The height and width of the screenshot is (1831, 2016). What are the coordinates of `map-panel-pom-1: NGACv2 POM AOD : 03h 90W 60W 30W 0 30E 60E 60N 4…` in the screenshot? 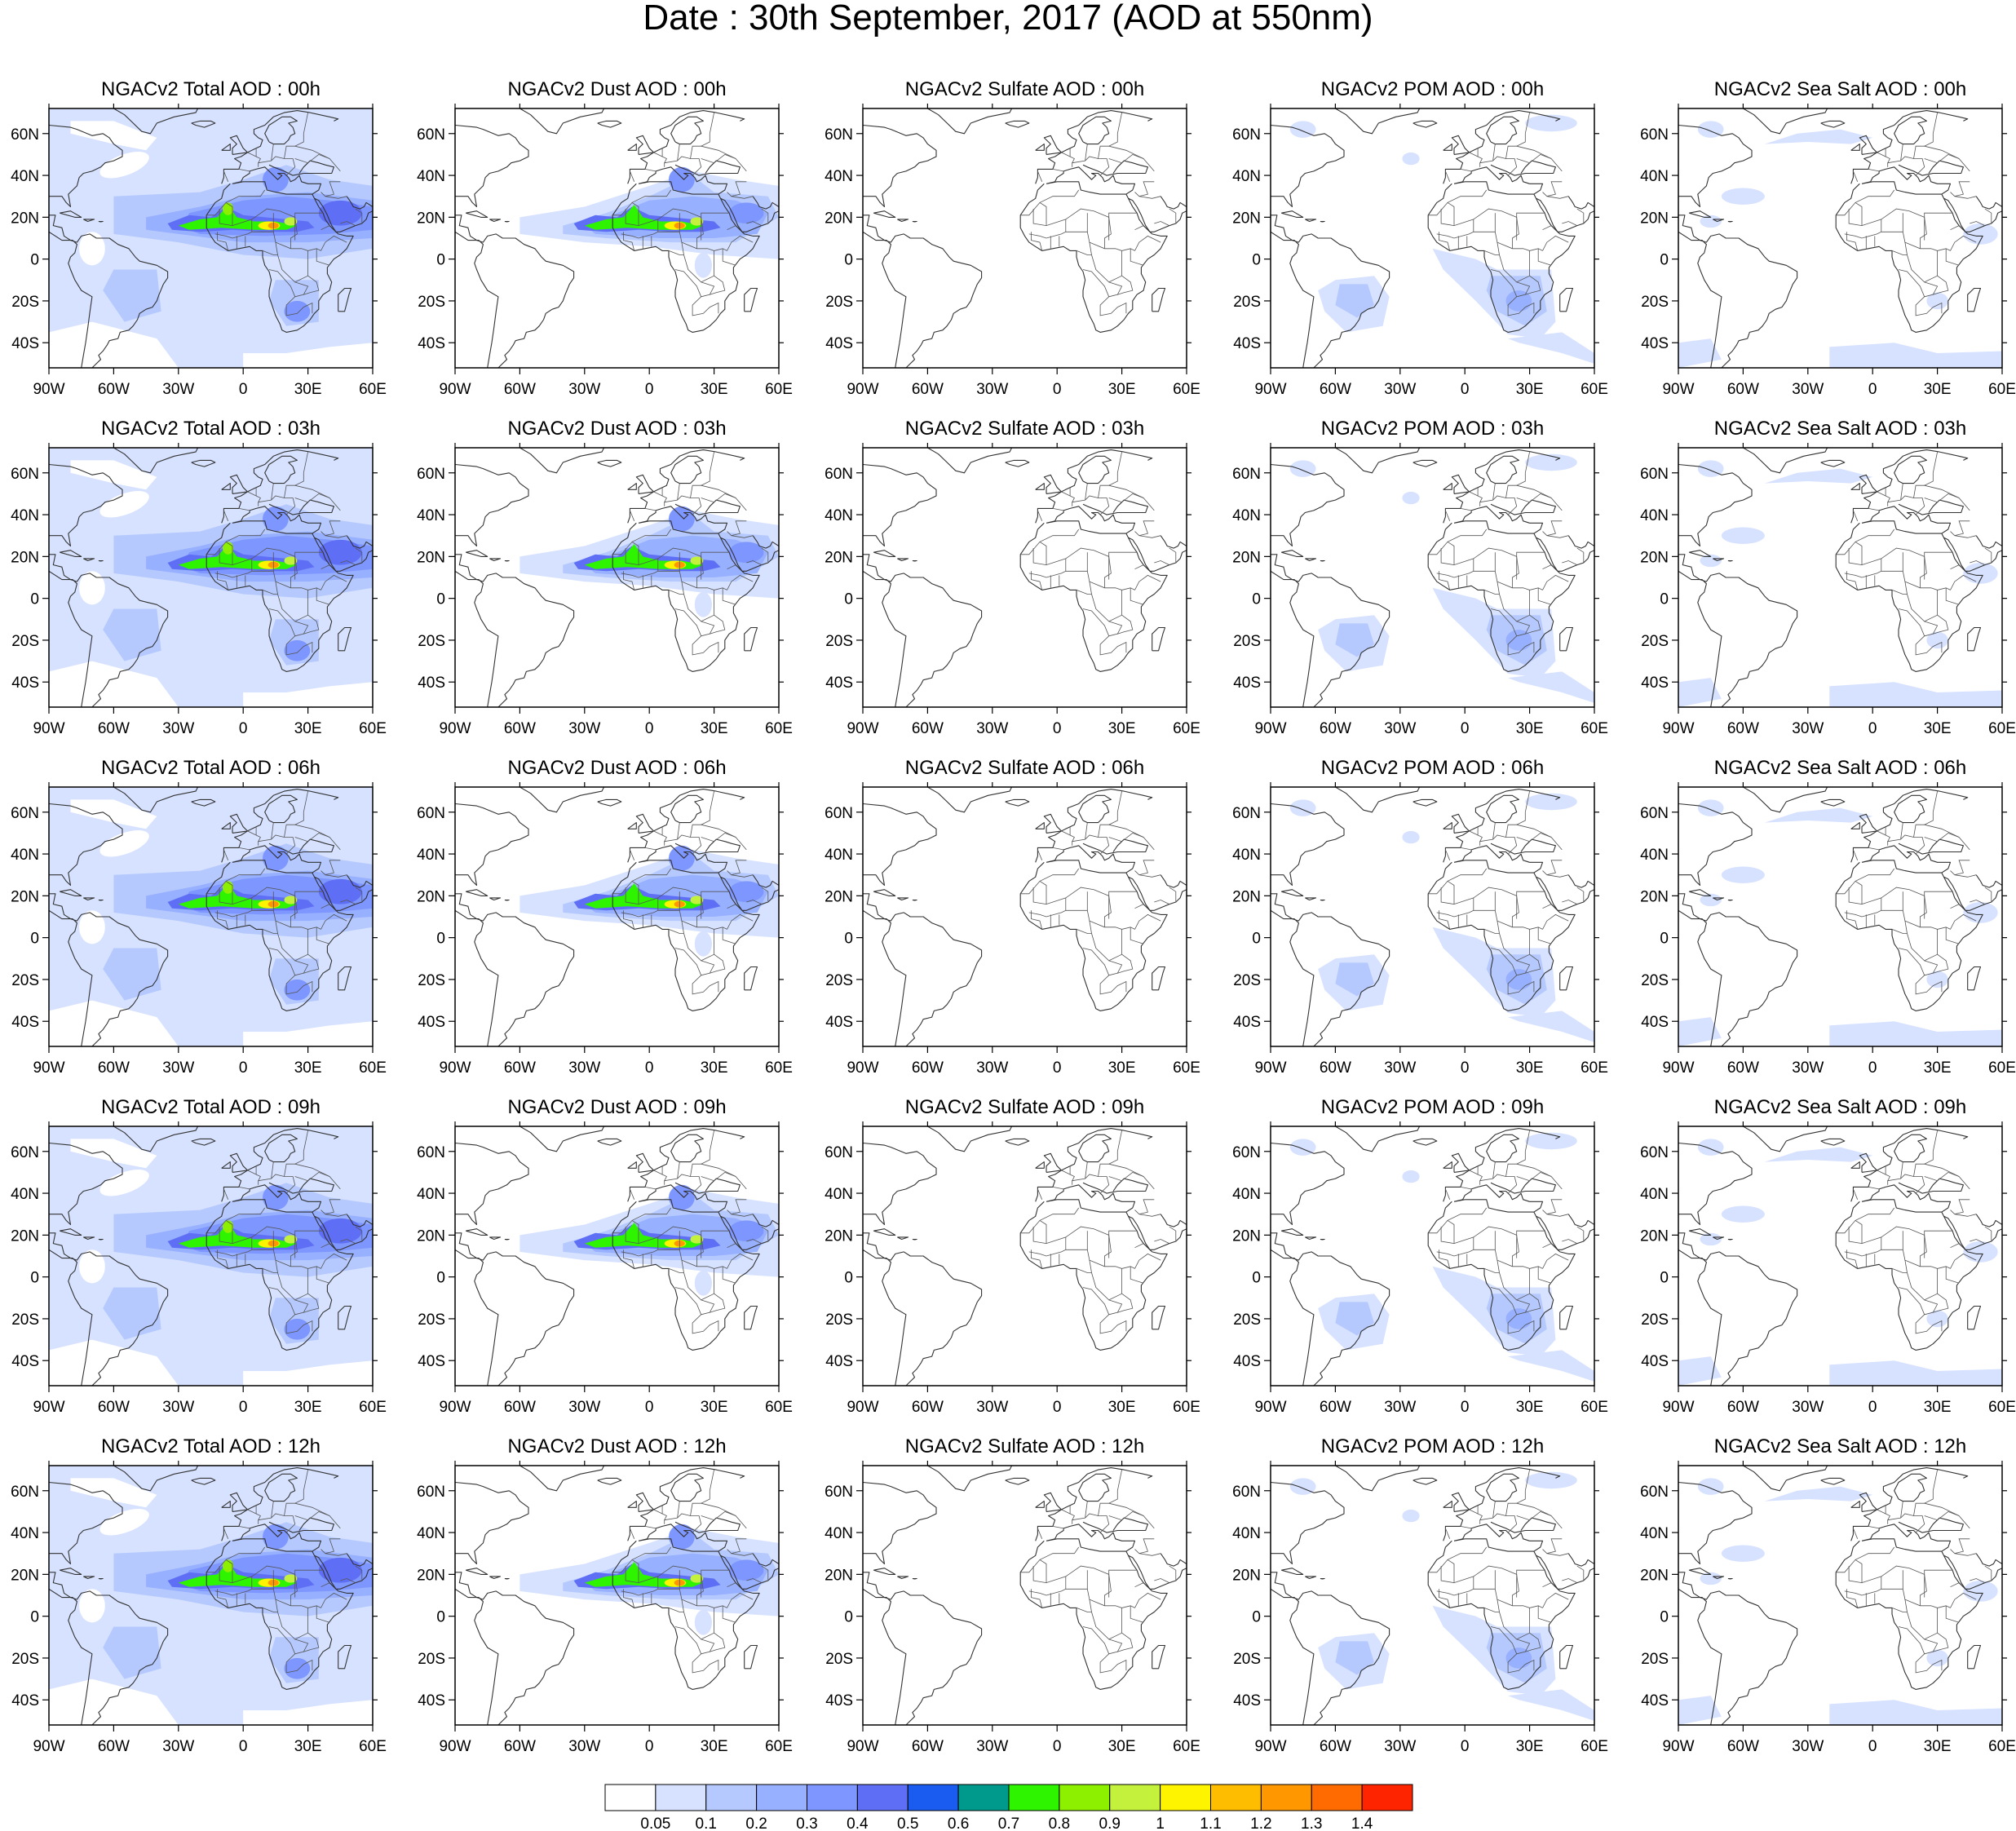 It's located at (1420, 577).